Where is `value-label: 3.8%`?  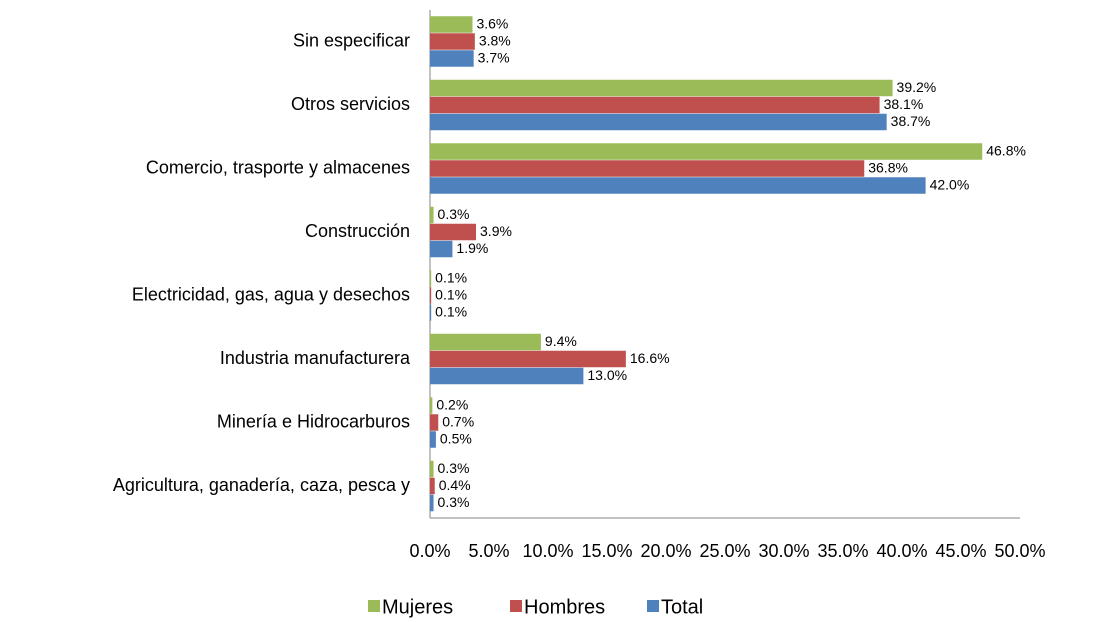 value-label: 3.8% is located at coordinates (495, 40).